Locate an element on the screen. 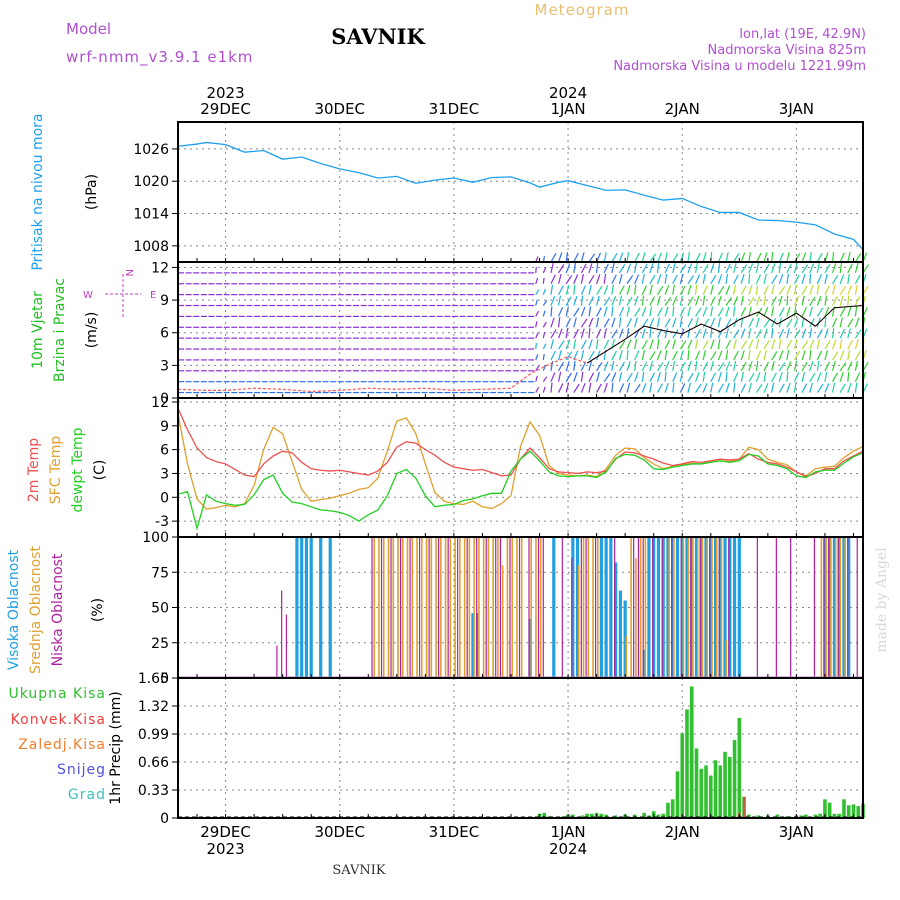 This screenshot has width=900, height=900. precip-legend-entry: Ukupna Kisa is located at coordinates (57, 694).